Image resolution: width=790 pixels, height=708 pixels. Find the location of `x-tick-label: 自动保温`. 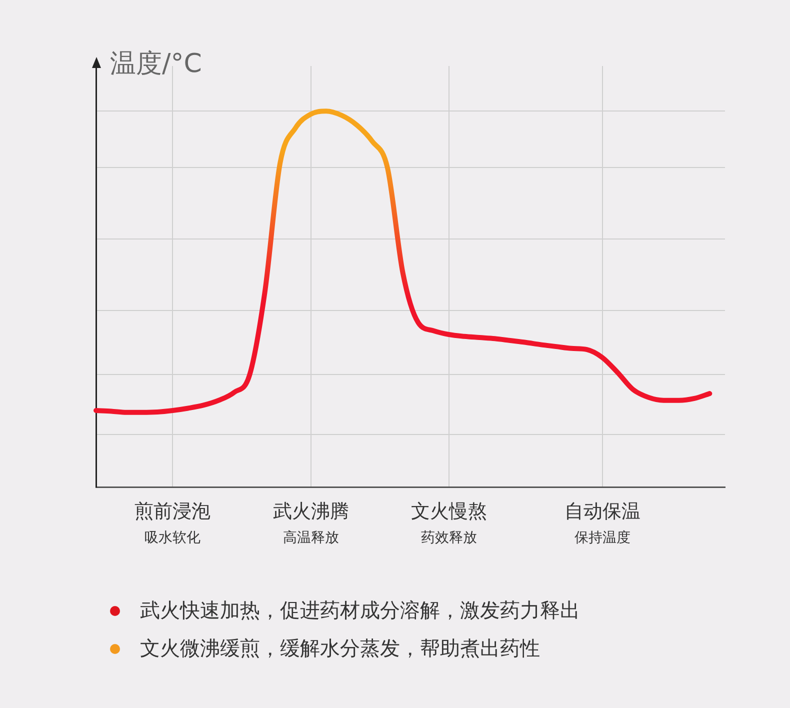

x-tick-label: 自动保温 is located at coordinates (602, 511).